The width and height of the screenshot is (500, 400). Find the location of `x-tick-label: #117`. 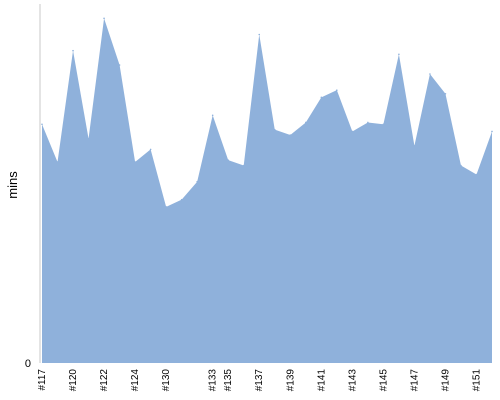

x-tick-label: #117 is located at coordinates (42, 380).